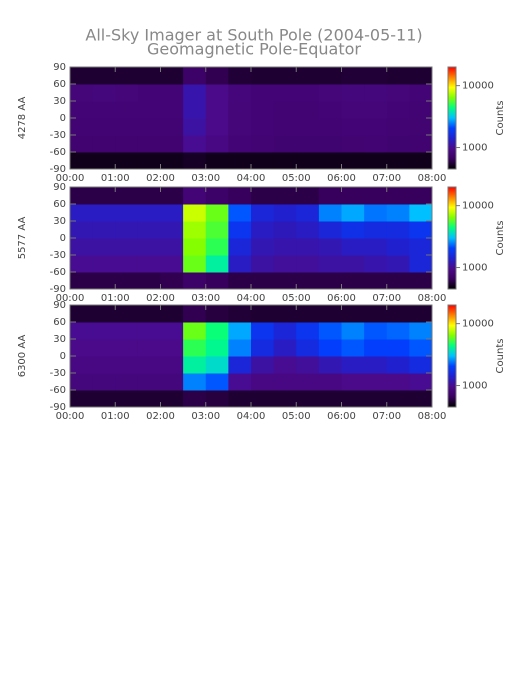  Describe the element at coordinates (160, 298) in the screenshot. I see `x-tick-label: 02:00` at that location.